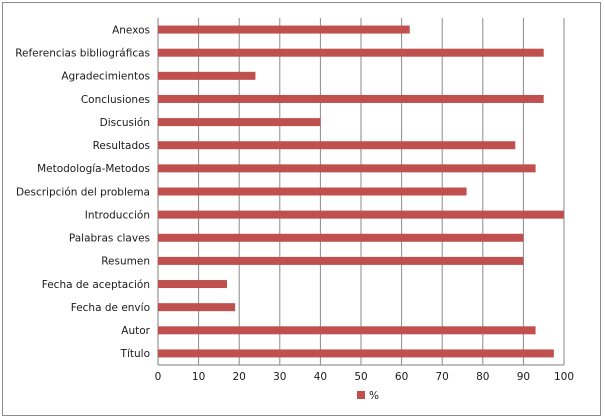 Image resolution: width=605 pixels, height=420 pixels. I want to click on x-tick-labels: 0 10 20 30 40 50 60 70 80 90 100, so click(364, 377).